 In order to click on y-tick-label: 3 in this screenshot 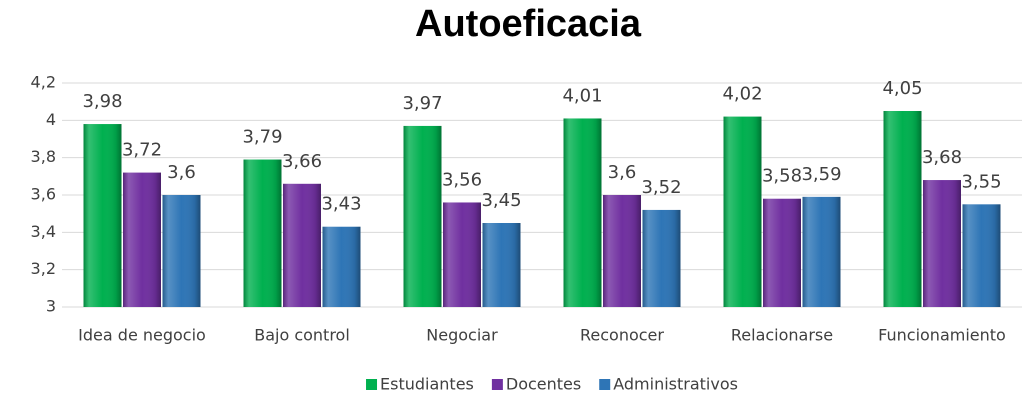, I will do `click(51, 306)`.